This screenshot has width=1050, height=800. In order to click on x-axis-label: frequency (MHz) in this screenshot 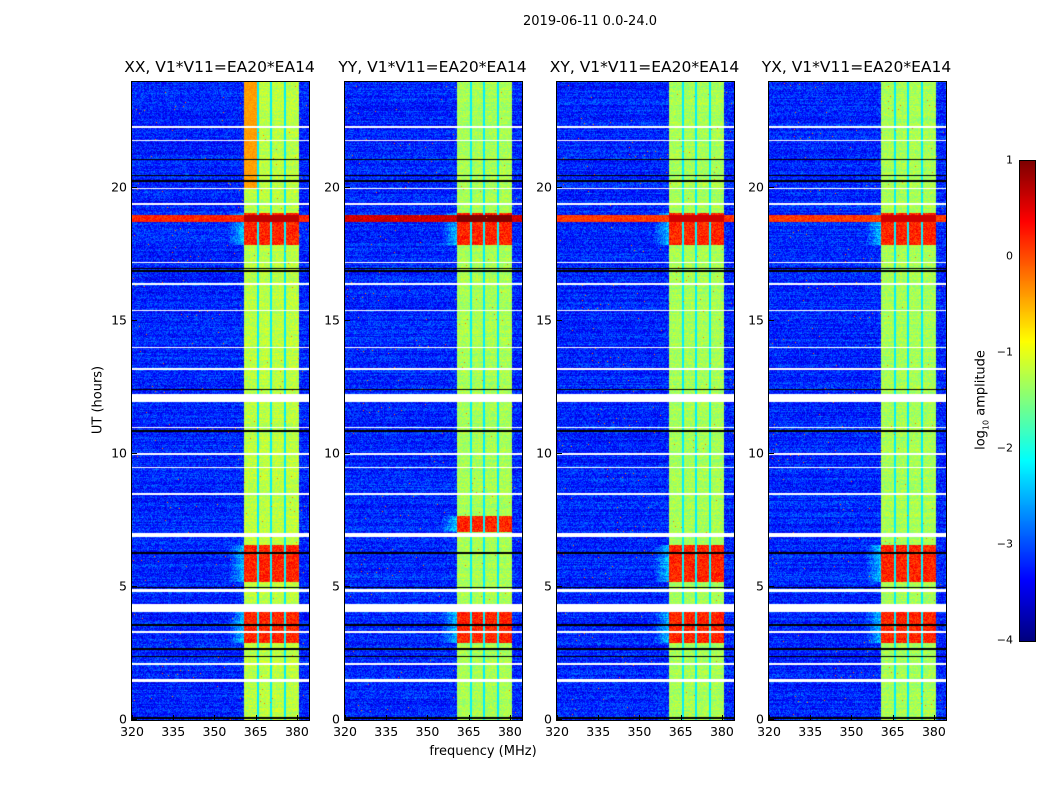, I will do `click(483, 751)`.